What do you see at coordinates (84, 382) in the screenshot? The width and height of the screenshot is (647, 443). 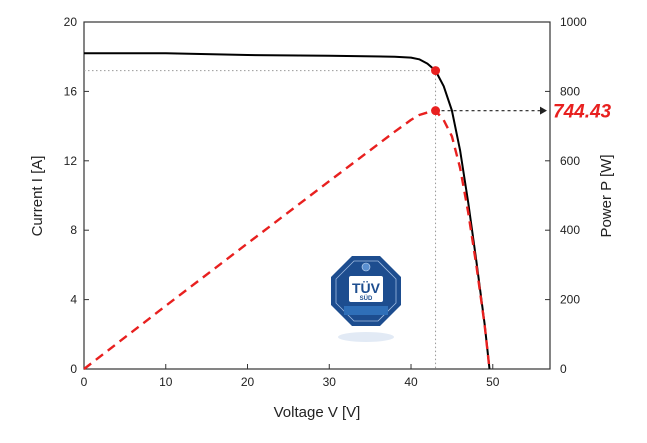 I see `x-tick-label: 0` at bounding box center [84, 382].